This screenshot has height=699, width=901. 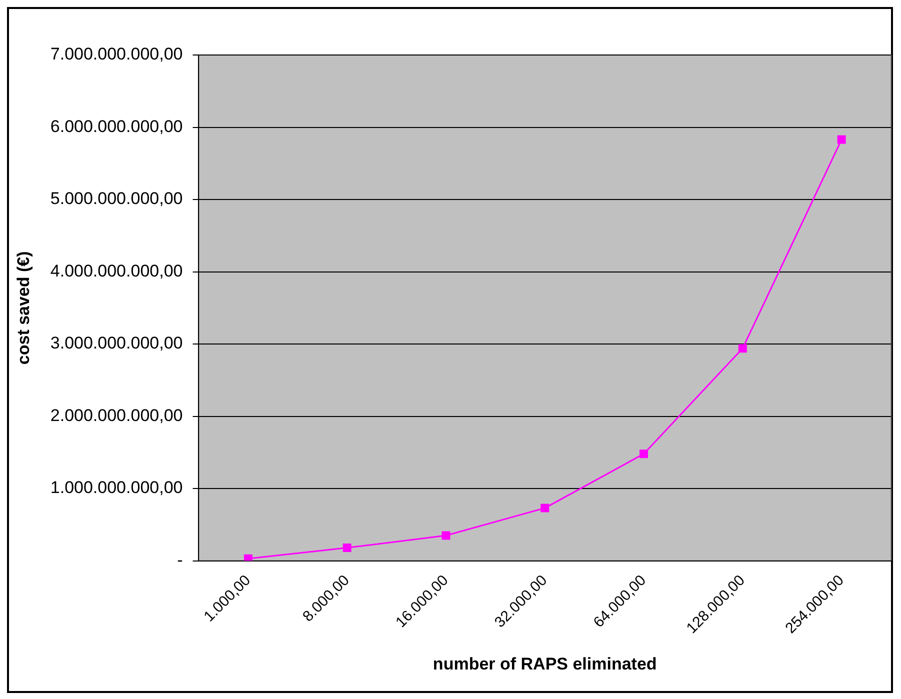 What do you see at coordinates (116, 488) in the screenshot?
I see `y-tick-label: 1.000.000.000,00` at bounding box center [116, 488].